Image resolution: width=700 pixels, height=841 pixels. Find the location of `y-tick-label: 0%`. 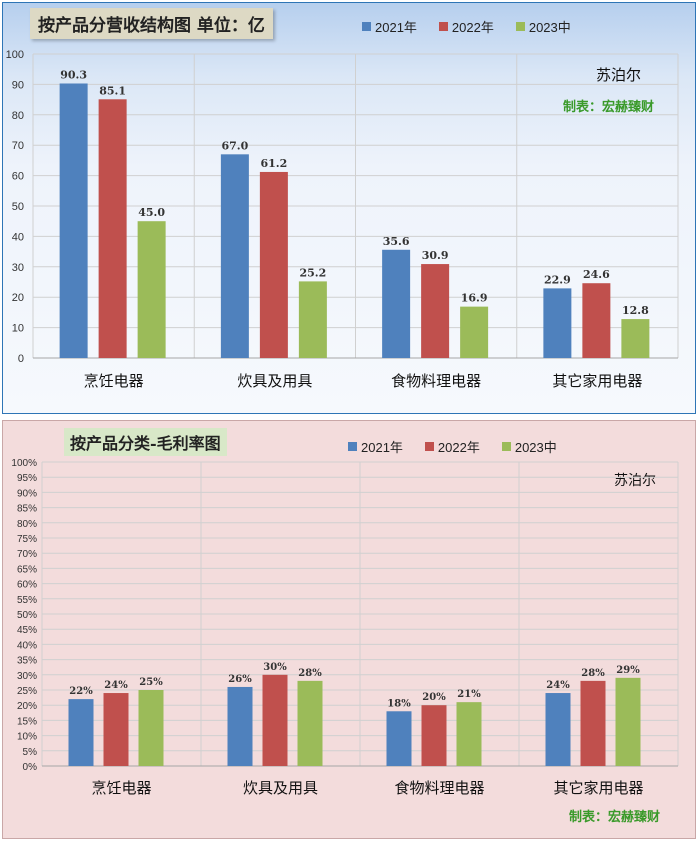

y-tick-label: 0% is located at coordinates (30, 767).